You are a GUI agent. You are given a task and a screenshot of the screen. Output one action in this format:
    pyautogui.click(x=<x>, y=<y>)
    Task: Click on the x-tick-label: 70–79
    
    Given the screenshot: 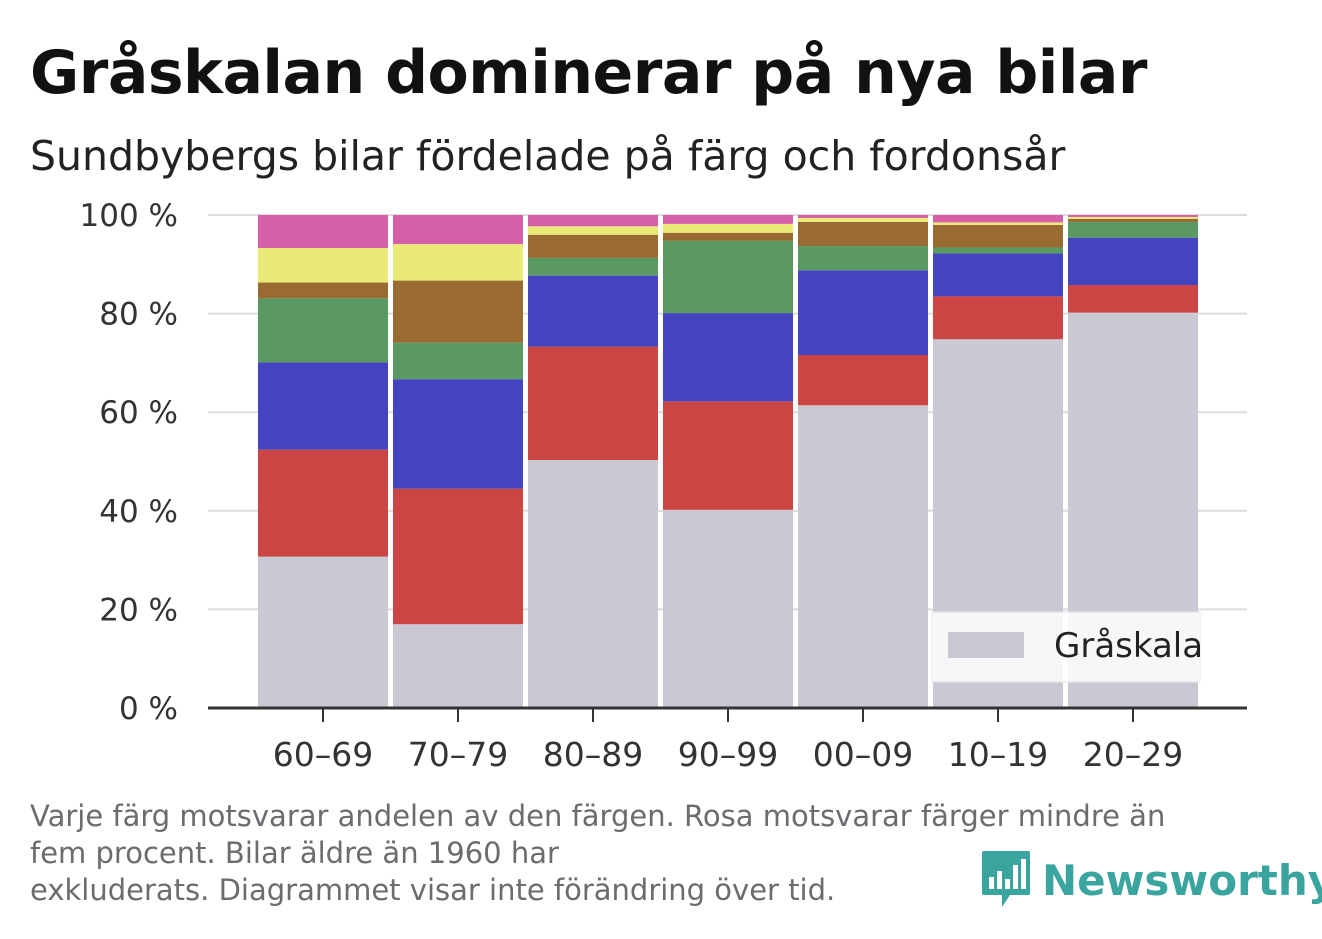 What is the action you would take?
    pyautogui.click(x=458, y=754)
    